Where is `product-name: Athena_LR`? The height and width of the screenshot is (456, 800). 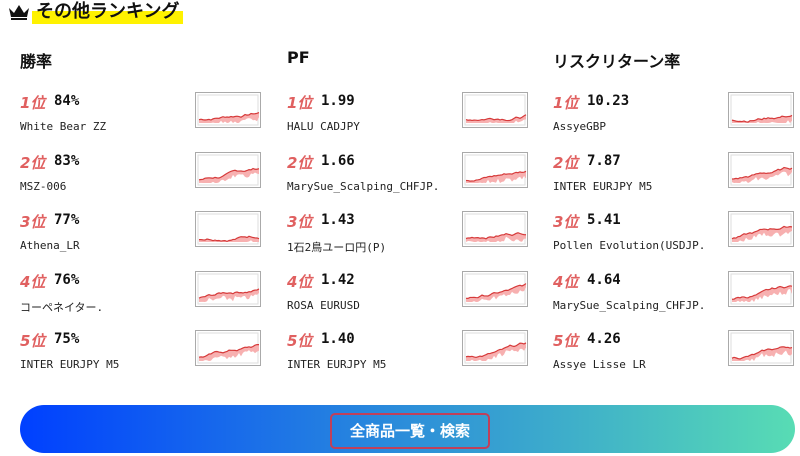
product-name: Athena_LR is located at coordinates (50, 245).